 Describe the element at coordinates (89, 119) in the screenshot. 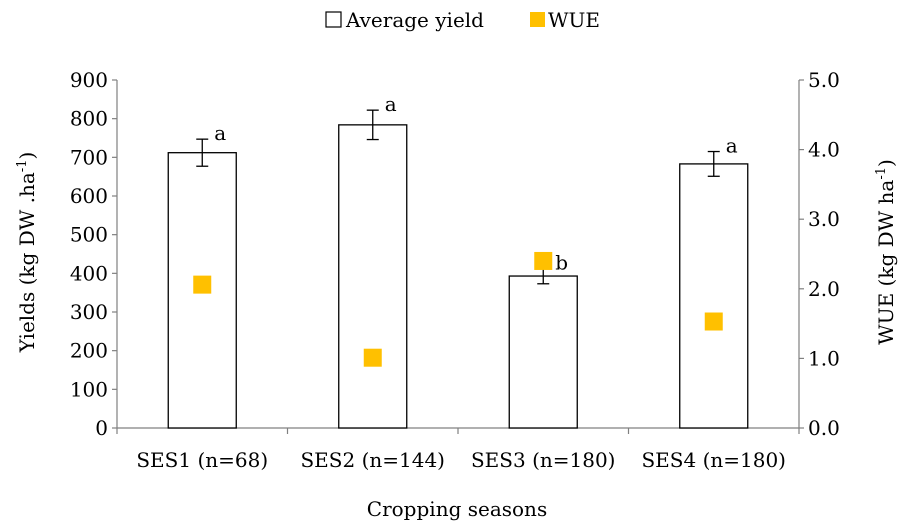

I see `y-tick-label: 800` at that location.